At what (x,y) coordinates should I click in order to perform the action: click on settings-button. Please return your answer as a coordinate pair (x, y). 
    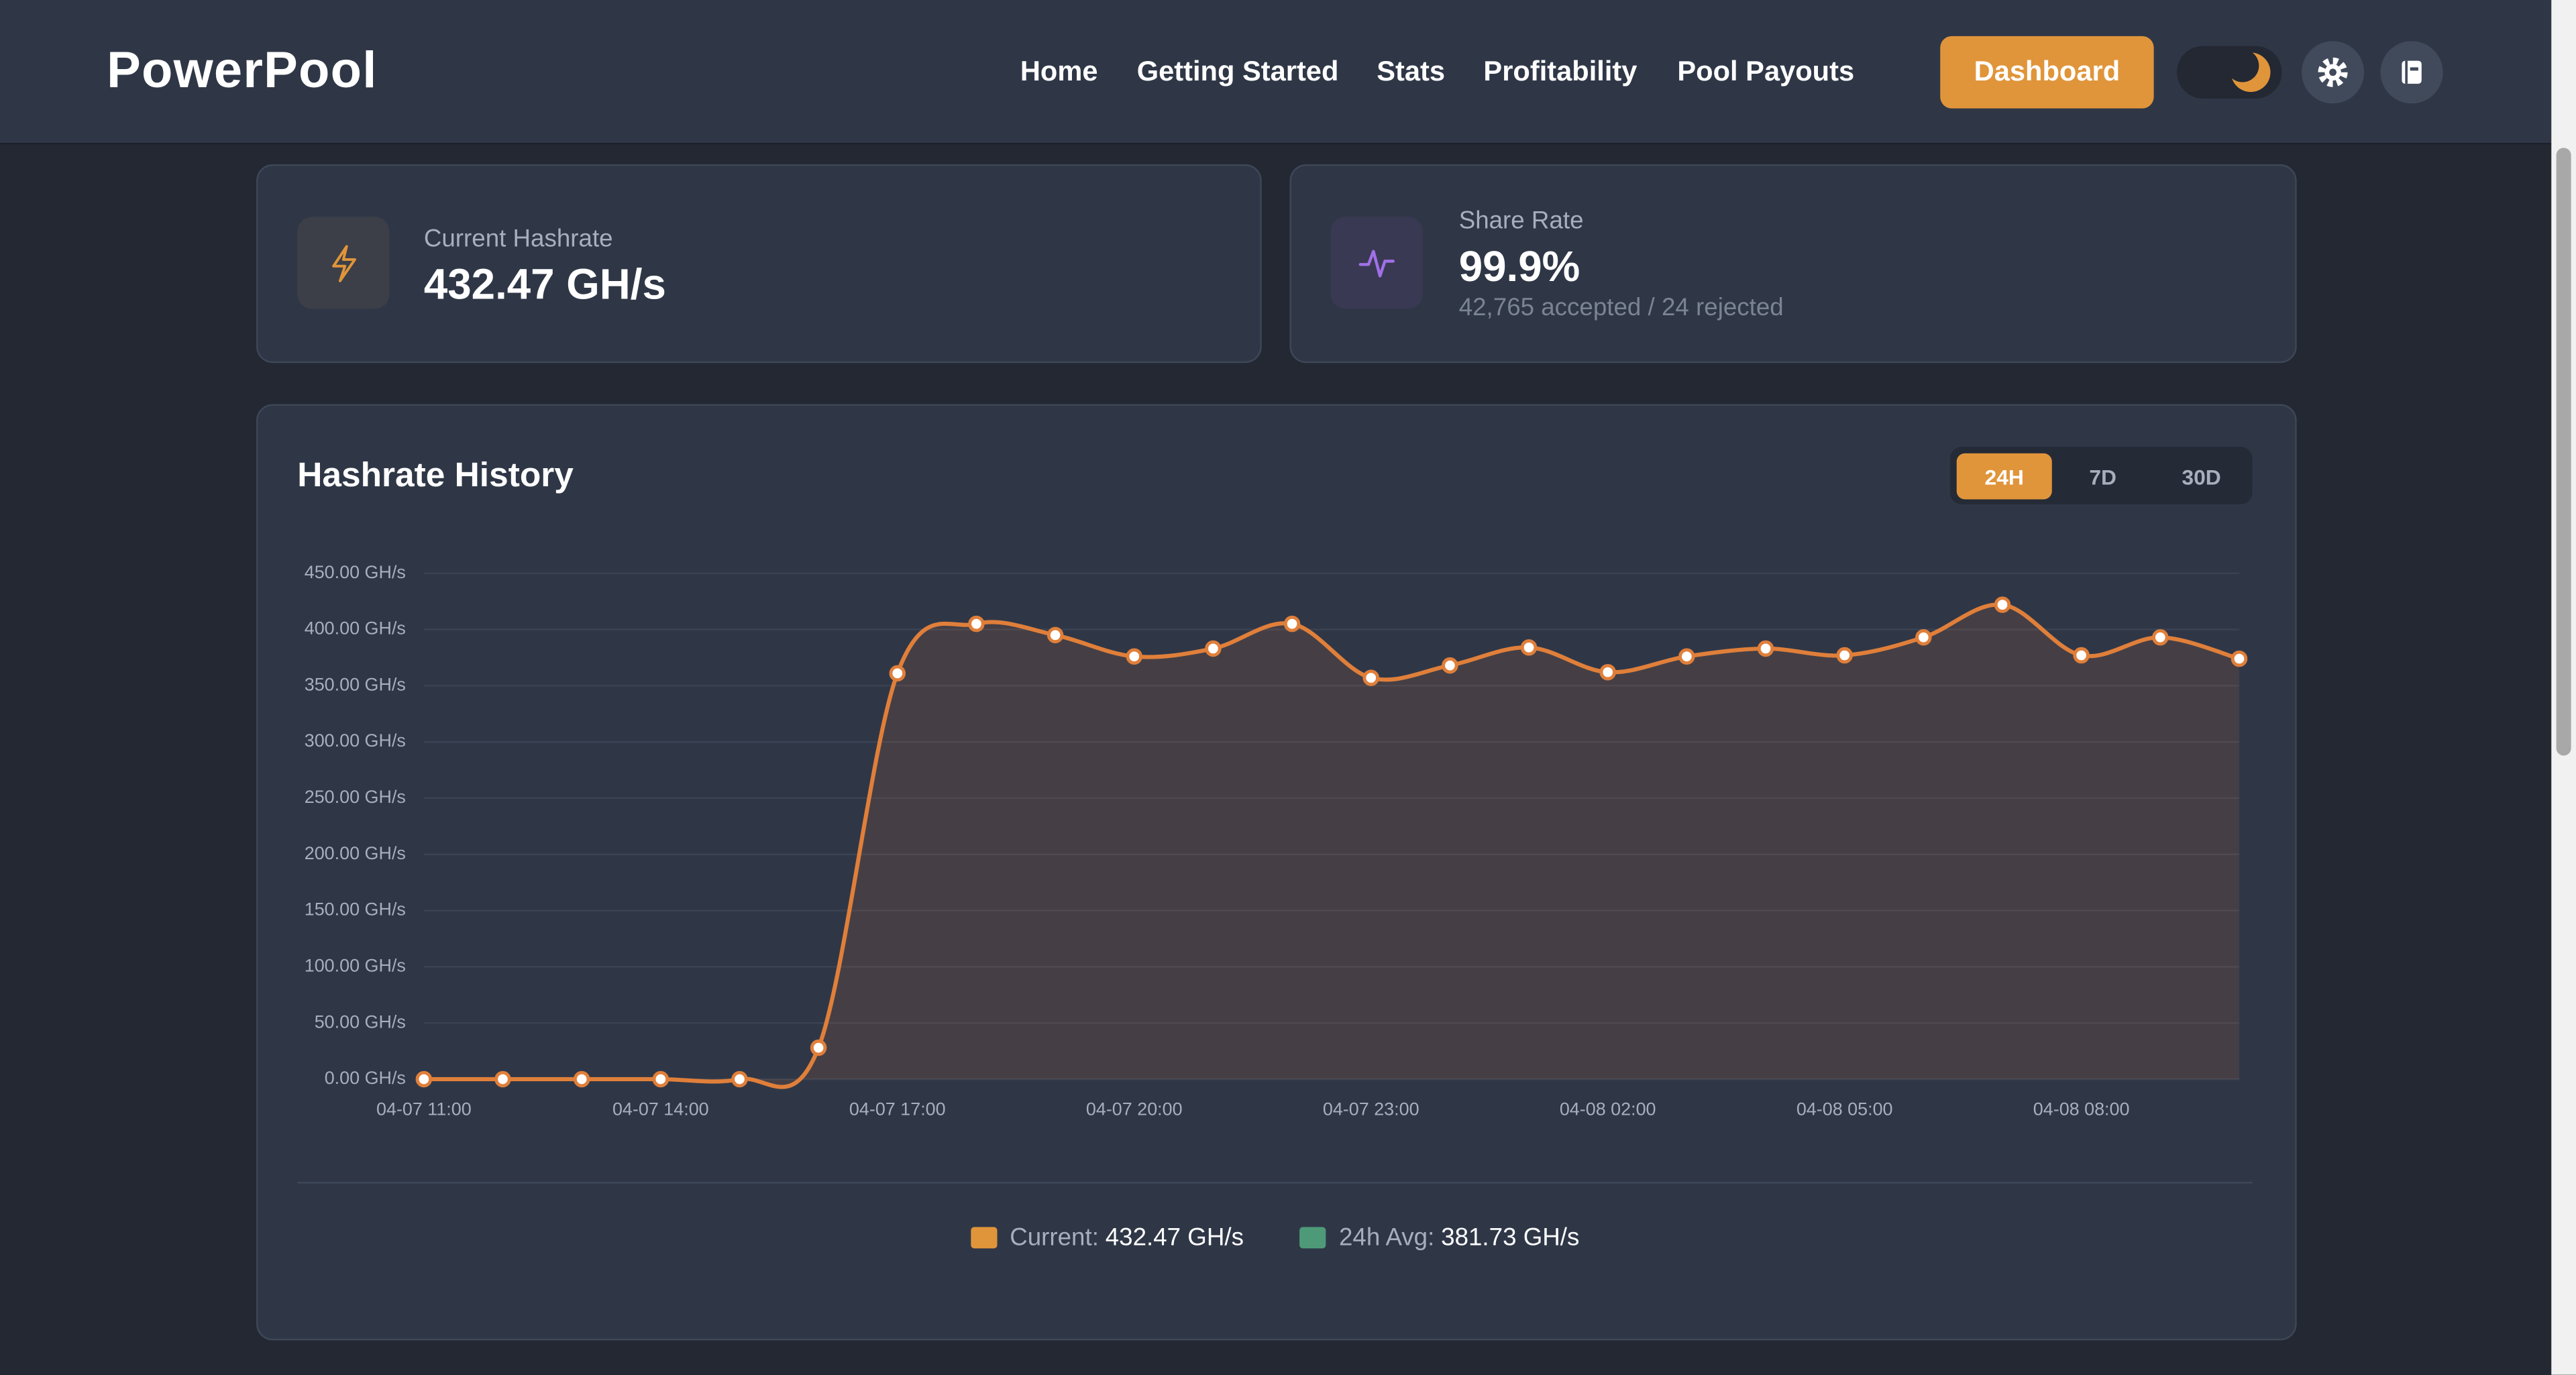
    Looking at the image, I should click on (2333, 72).